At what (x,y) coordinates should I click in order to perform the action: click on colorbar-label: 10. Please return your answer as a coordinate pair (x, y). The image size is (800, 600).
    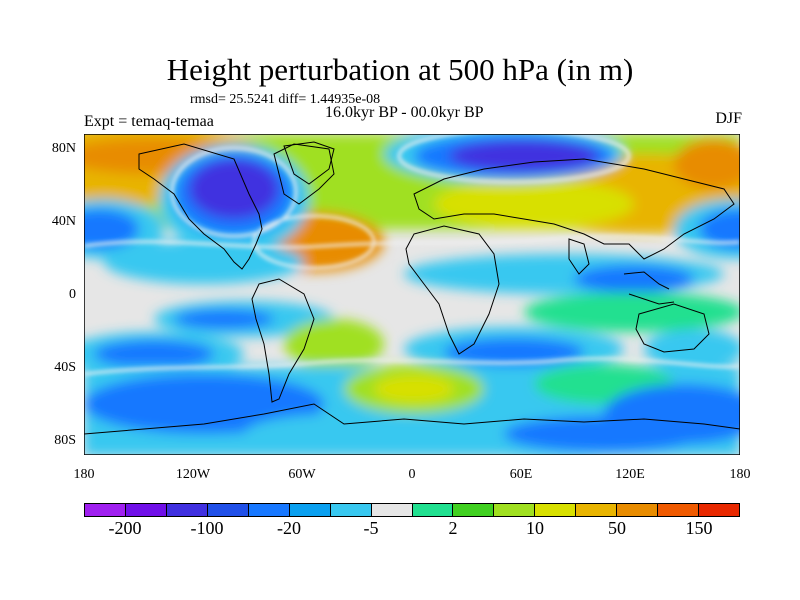
    Looking at the image, I should click on (535, 528).